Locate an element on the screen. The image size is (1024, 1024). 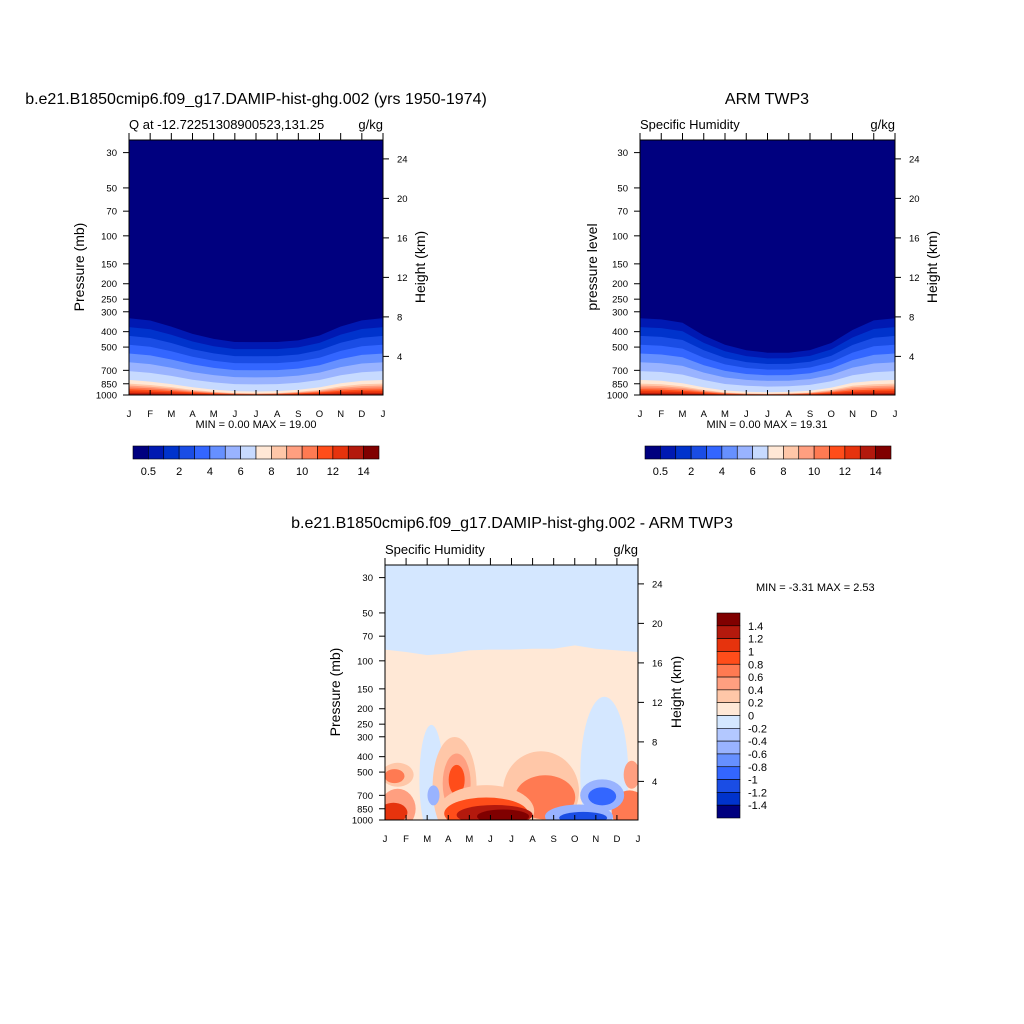
panel1-ylabel: Pressure (mb) is located at coordinates (79, 267).